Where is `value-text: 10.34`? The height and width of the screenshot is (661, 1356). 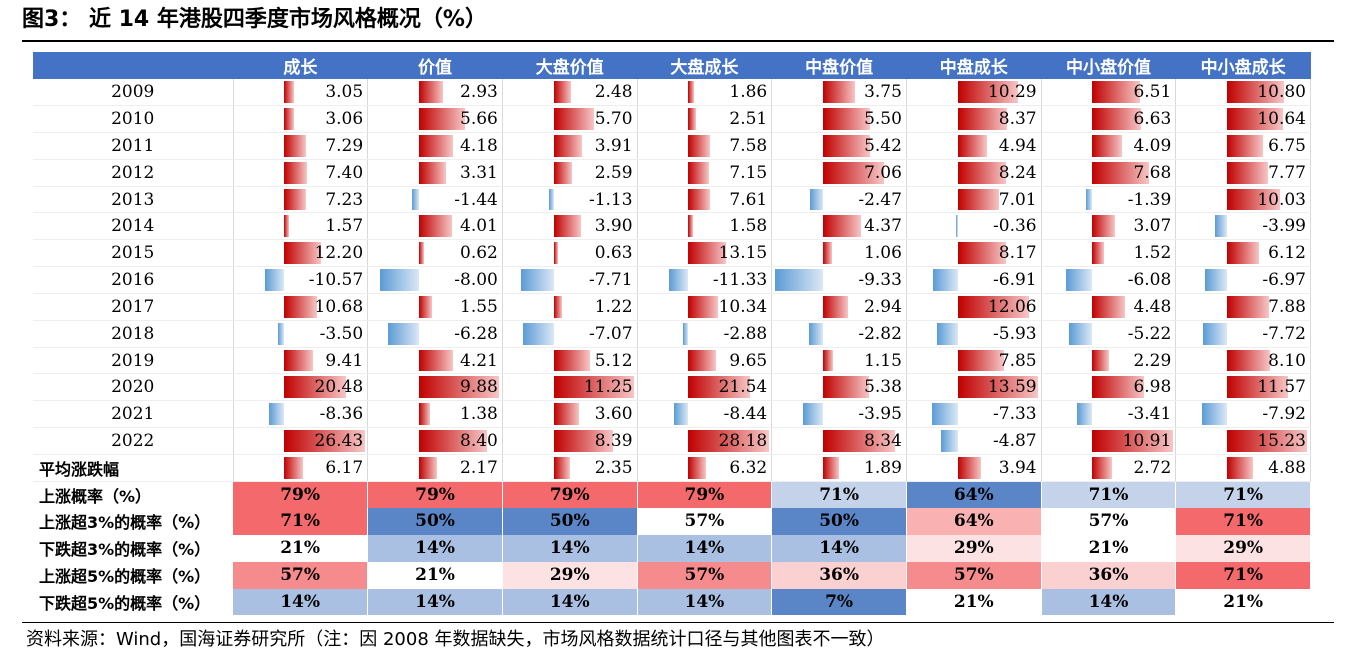 value-text: 10.34 is located at coordinates (743, 306).